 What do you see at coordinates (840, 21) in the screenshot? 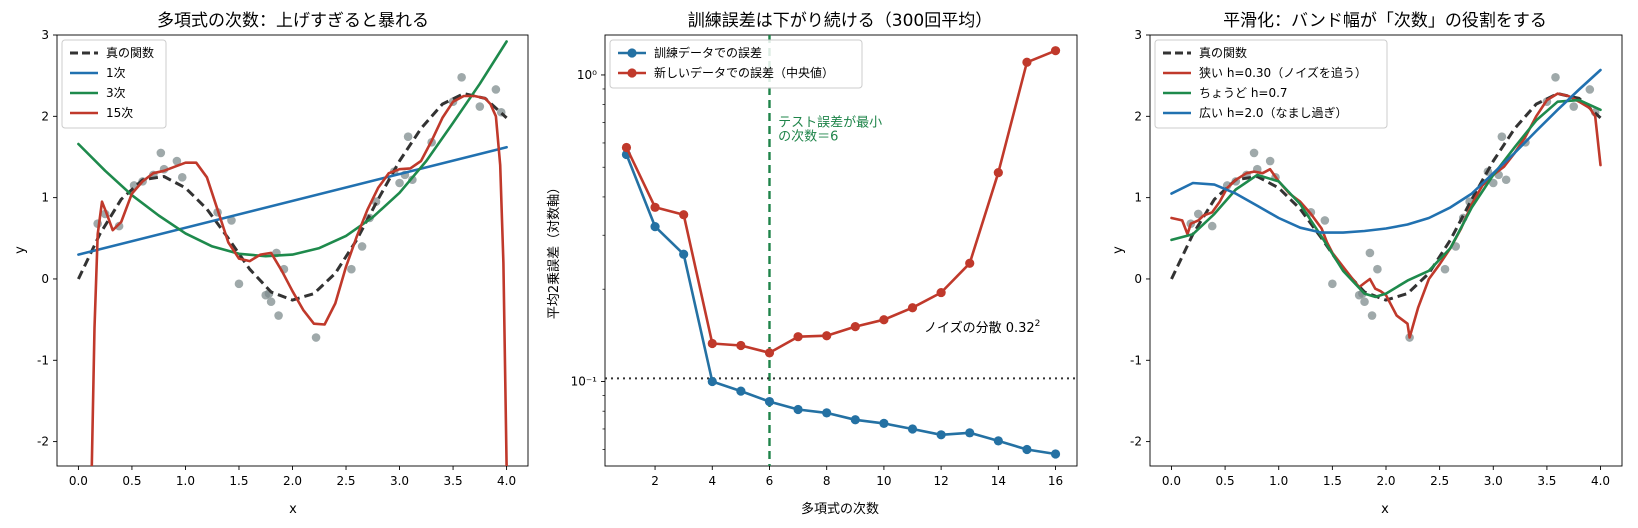
I see `panel2-title: 訓練誤差は下がり続ける（300回平均）` at bounding box center [840, 21].